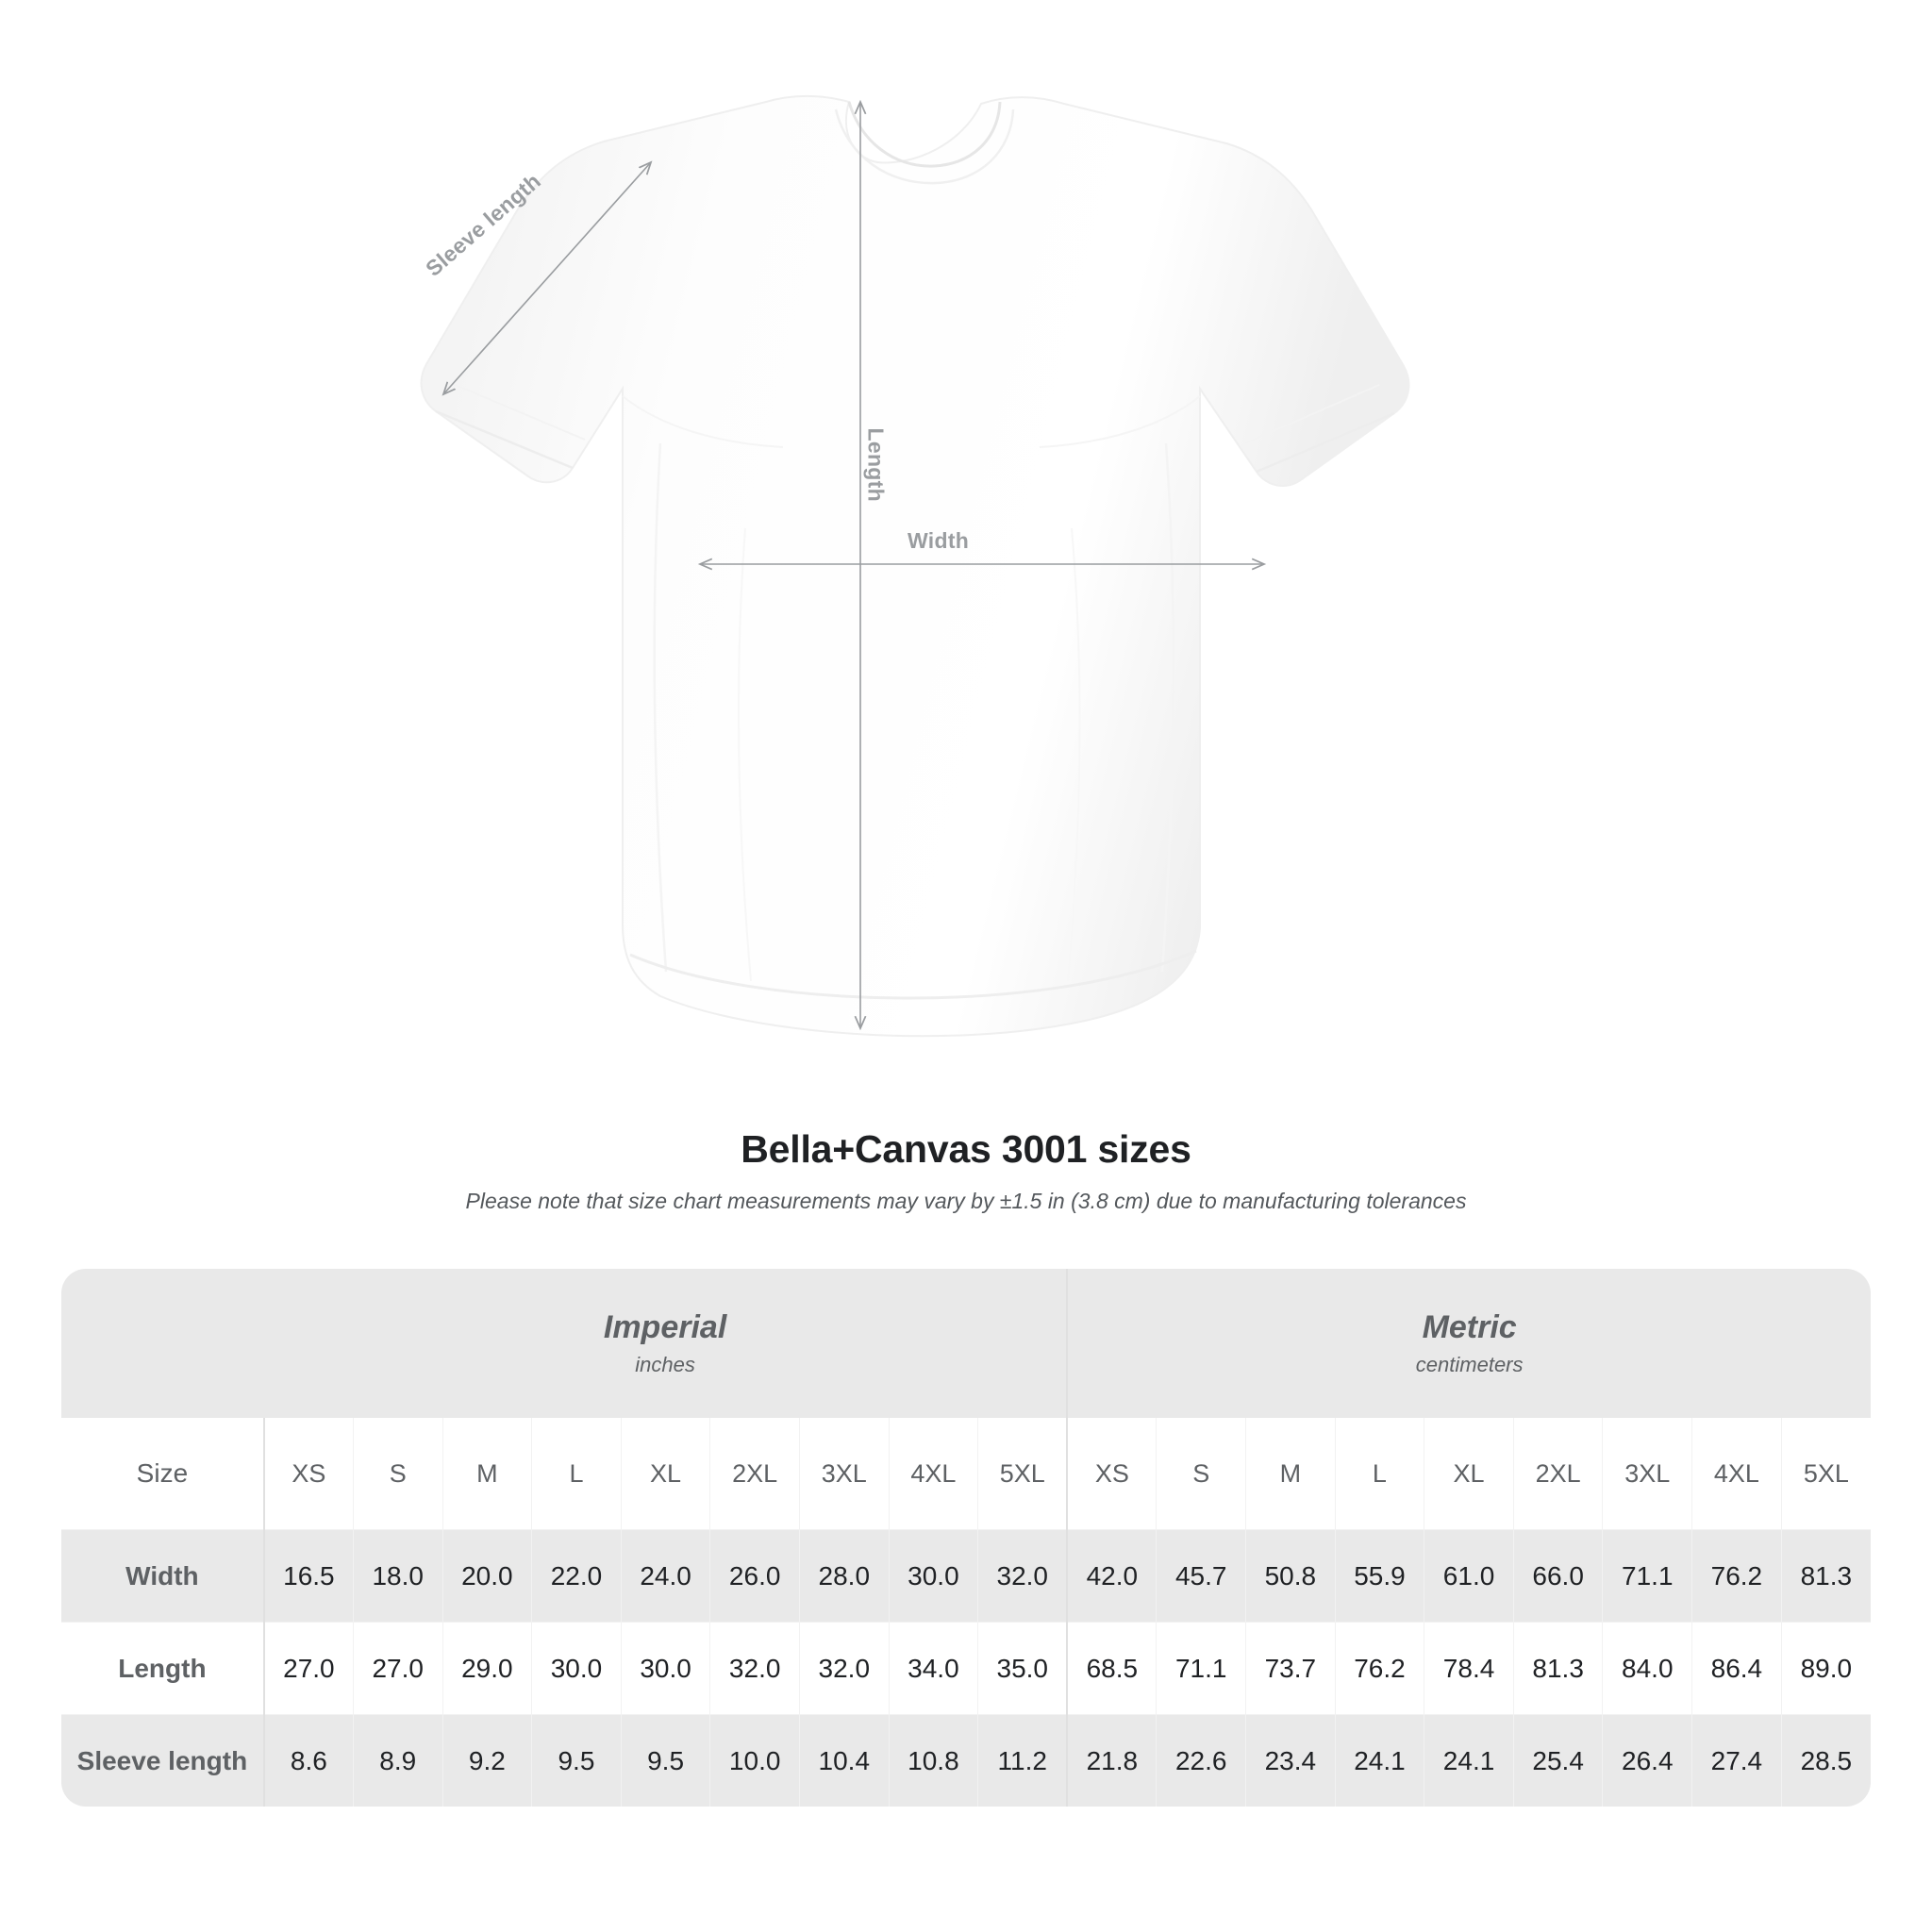 The height and width of the screenshot is (1932, 1932). What do you see at coordinates (844, 1760) in the screenshot?
I see `cell-sleeve-length-imperial-3xl: 10.4` at bounding box center [844, 1760].